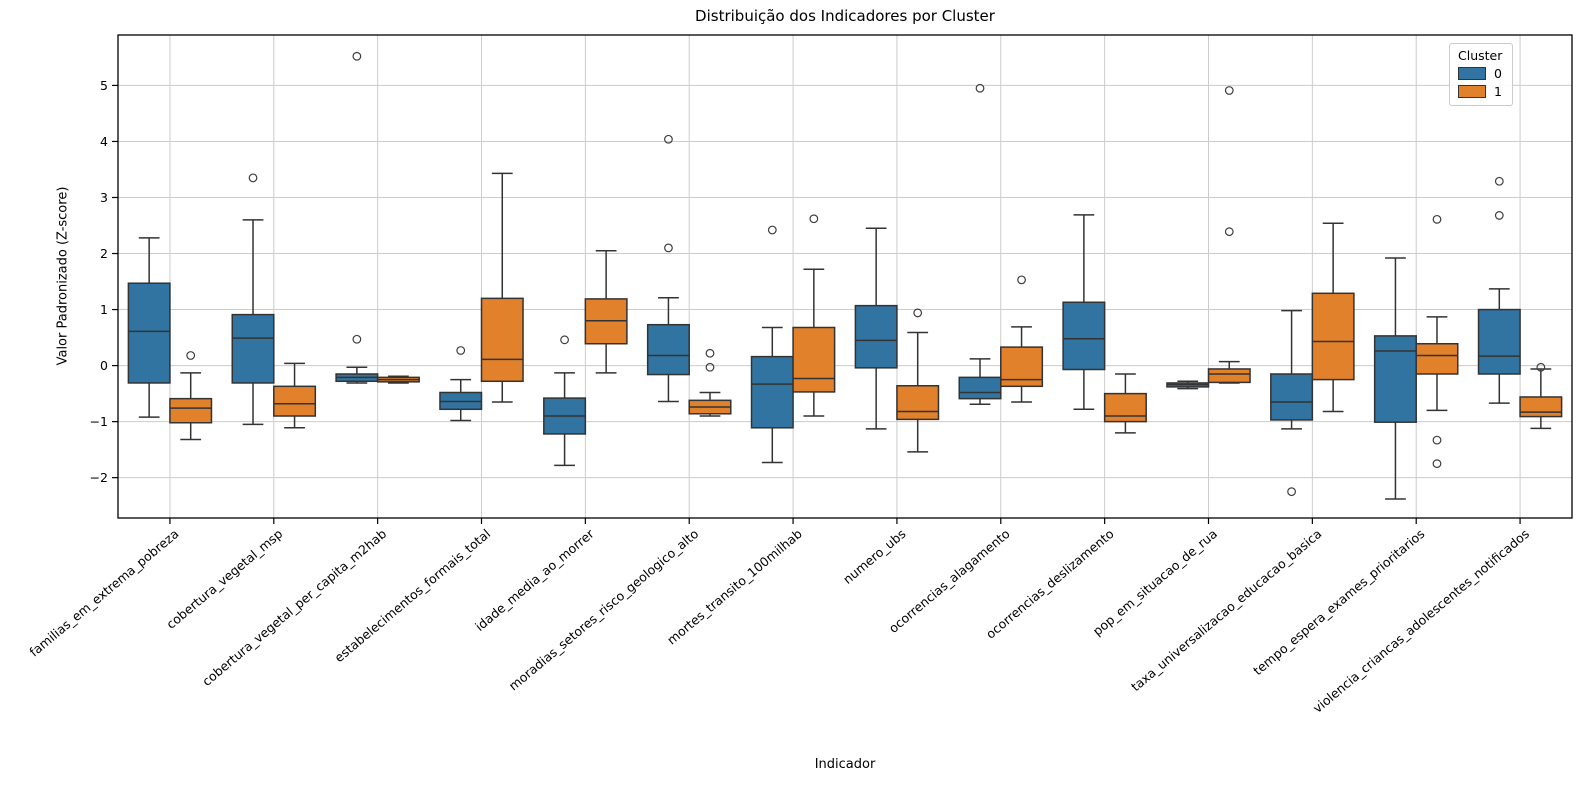 Image resolution: width=1582 pixels, height=790 pixels. I want to click on y-tick-label: 0, so click(104, 365).